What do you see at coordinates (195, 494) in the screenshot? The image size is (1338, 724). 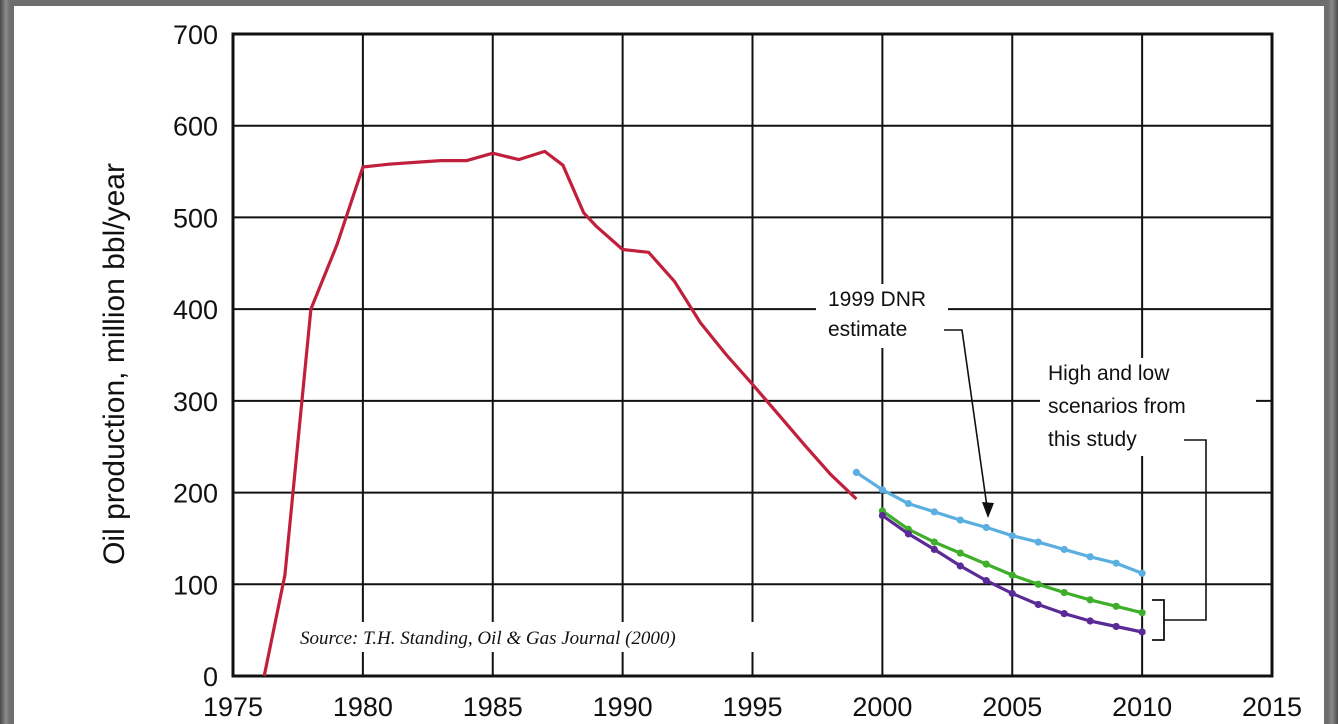 I see `y-tick-label: 200` at bounding box center [195, 494].